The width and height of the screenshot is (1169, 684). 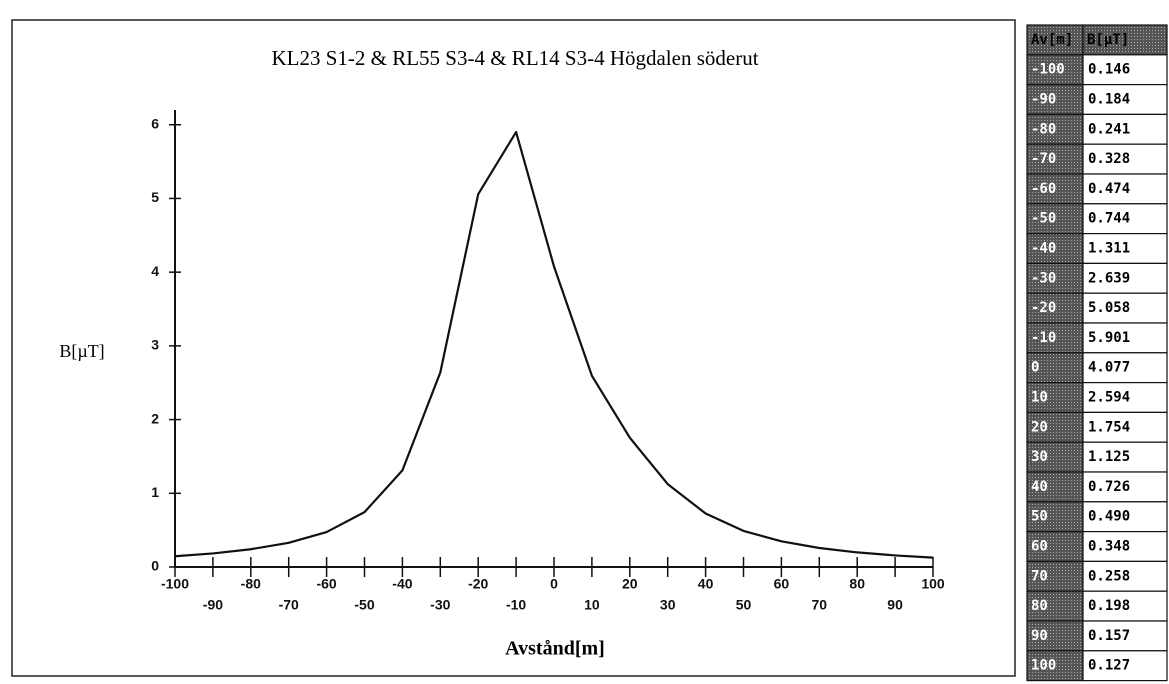 What do you see at coordinates (1043, 308) in the screenshot?
I see `table-cell-text: -20` at bounding box center [1043, 308].